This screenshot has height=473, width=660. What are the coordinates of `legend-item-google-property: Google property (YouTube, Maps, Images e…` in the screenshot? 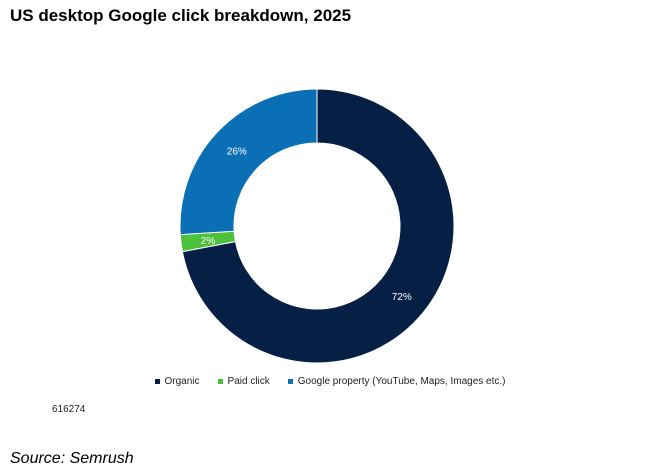 It's located at (396, 381).